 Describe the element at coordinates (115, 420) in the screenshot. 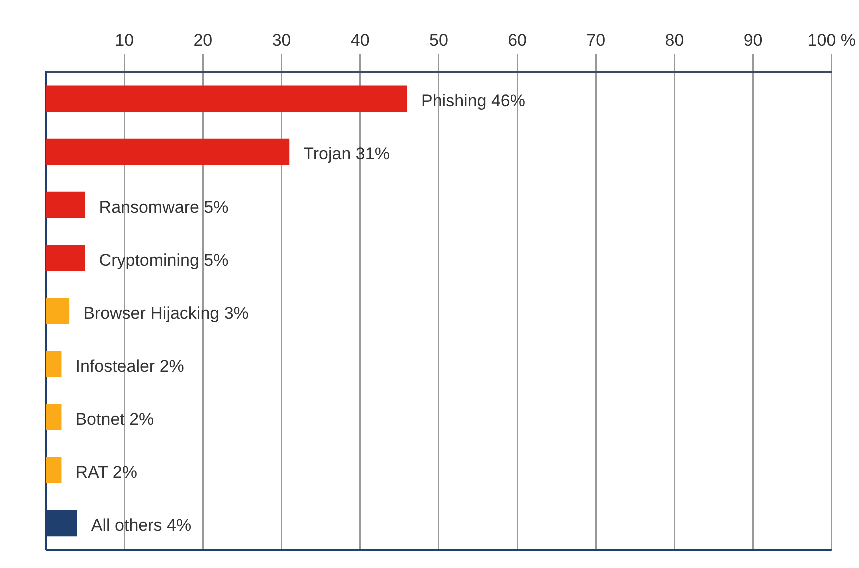

I see `category-label: Botnet 2%` at that location.